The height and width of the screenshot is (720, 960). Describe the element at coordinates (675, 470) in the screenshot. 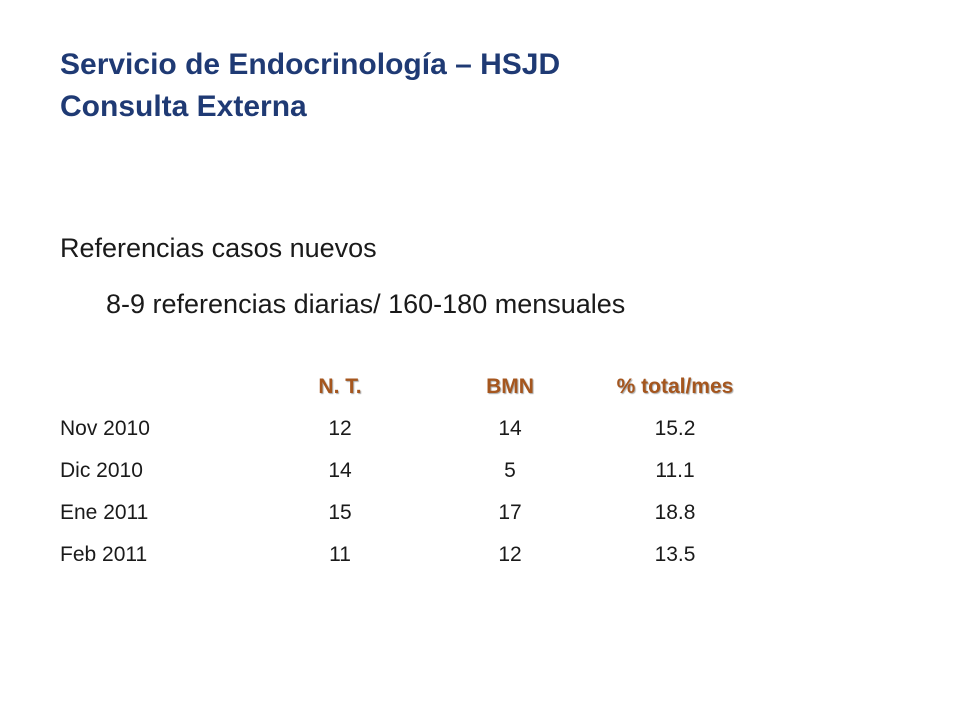

I see `cell-pct: 11.1` at that location.